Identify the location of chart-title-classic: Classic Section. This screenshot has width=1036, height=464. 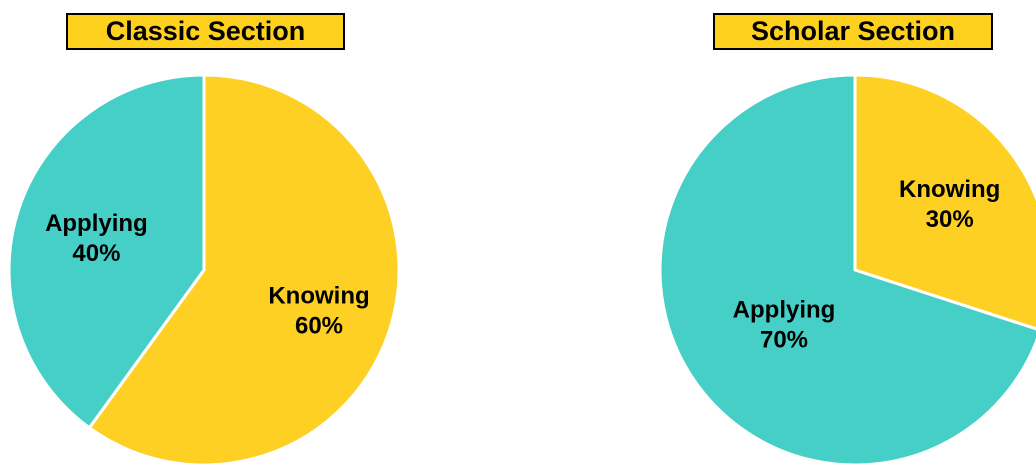
(205, 31).